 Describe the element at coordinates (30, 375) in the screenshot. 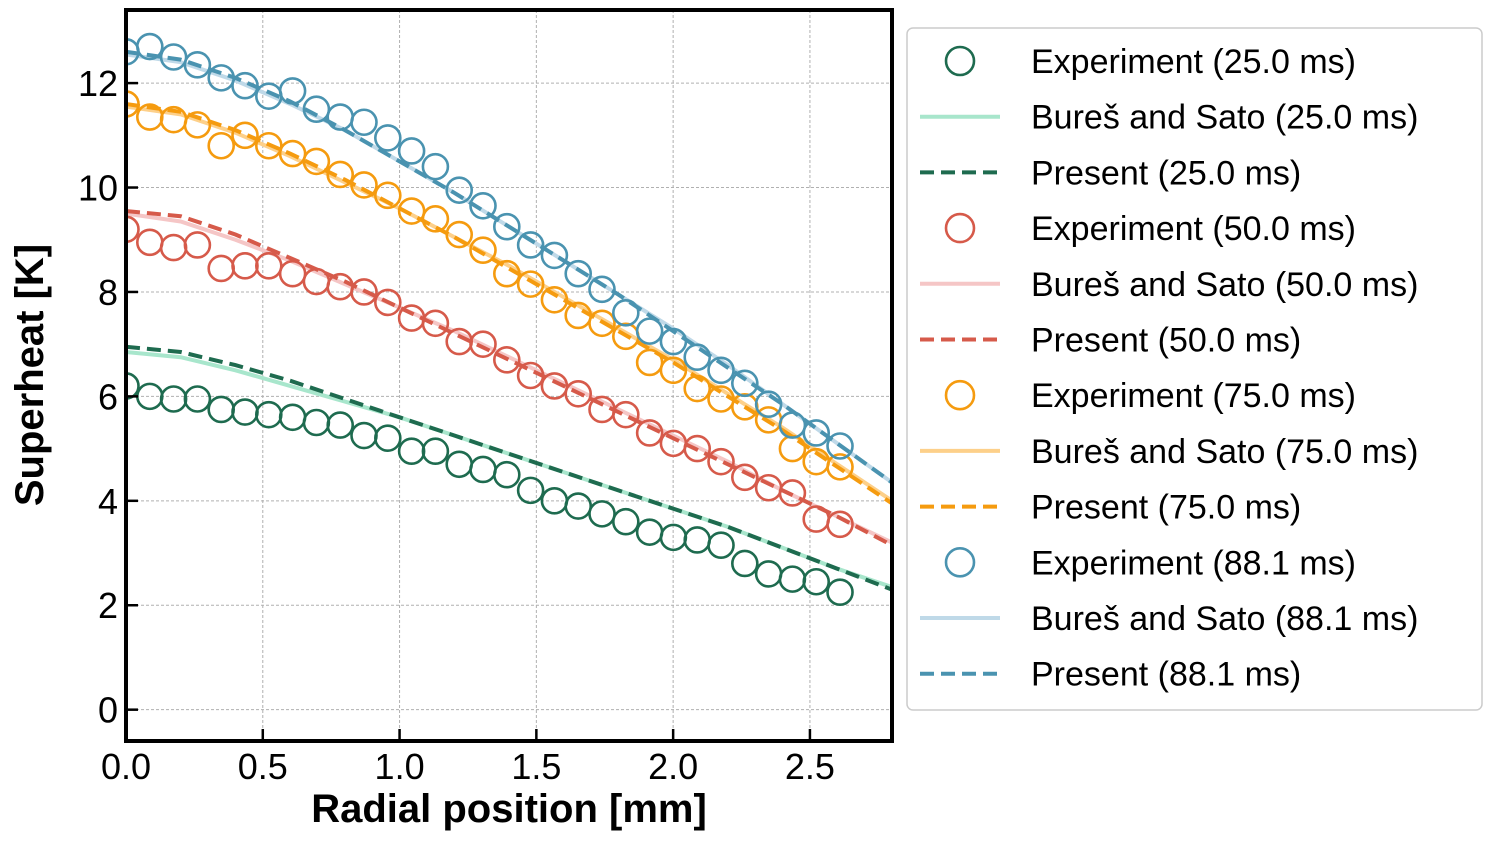

I see `y-axis-title: Superheat [K]` at that location.